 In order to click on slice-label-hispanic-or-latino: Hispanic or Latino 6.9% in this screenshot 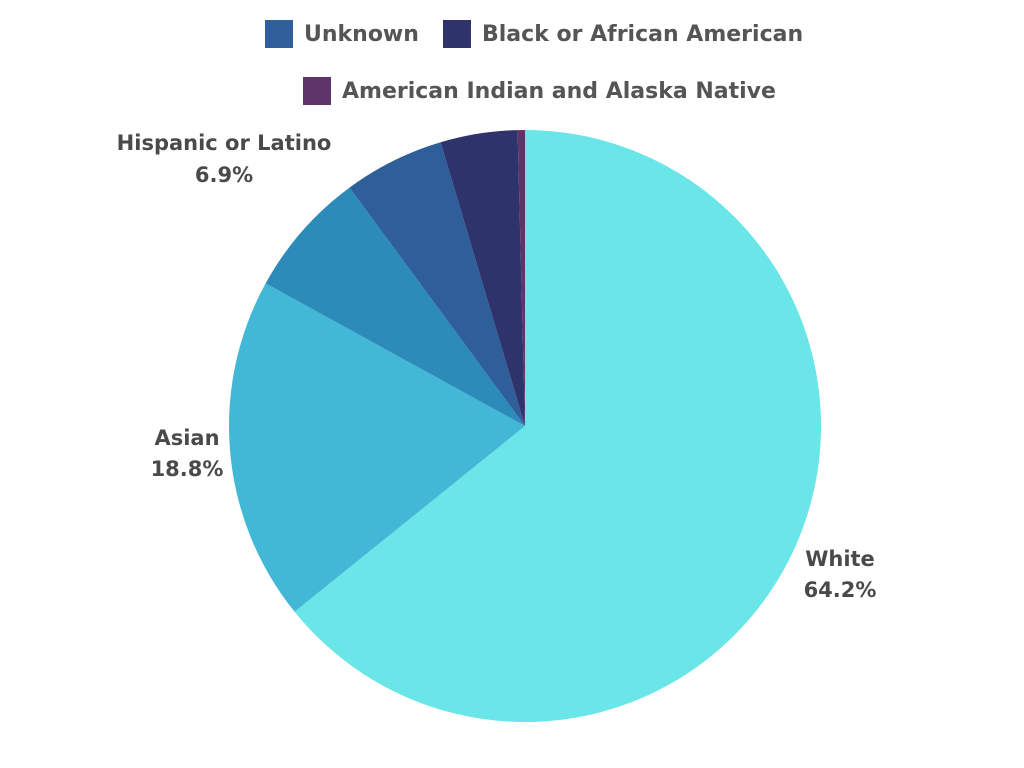, I will do `click(224, 159)`.